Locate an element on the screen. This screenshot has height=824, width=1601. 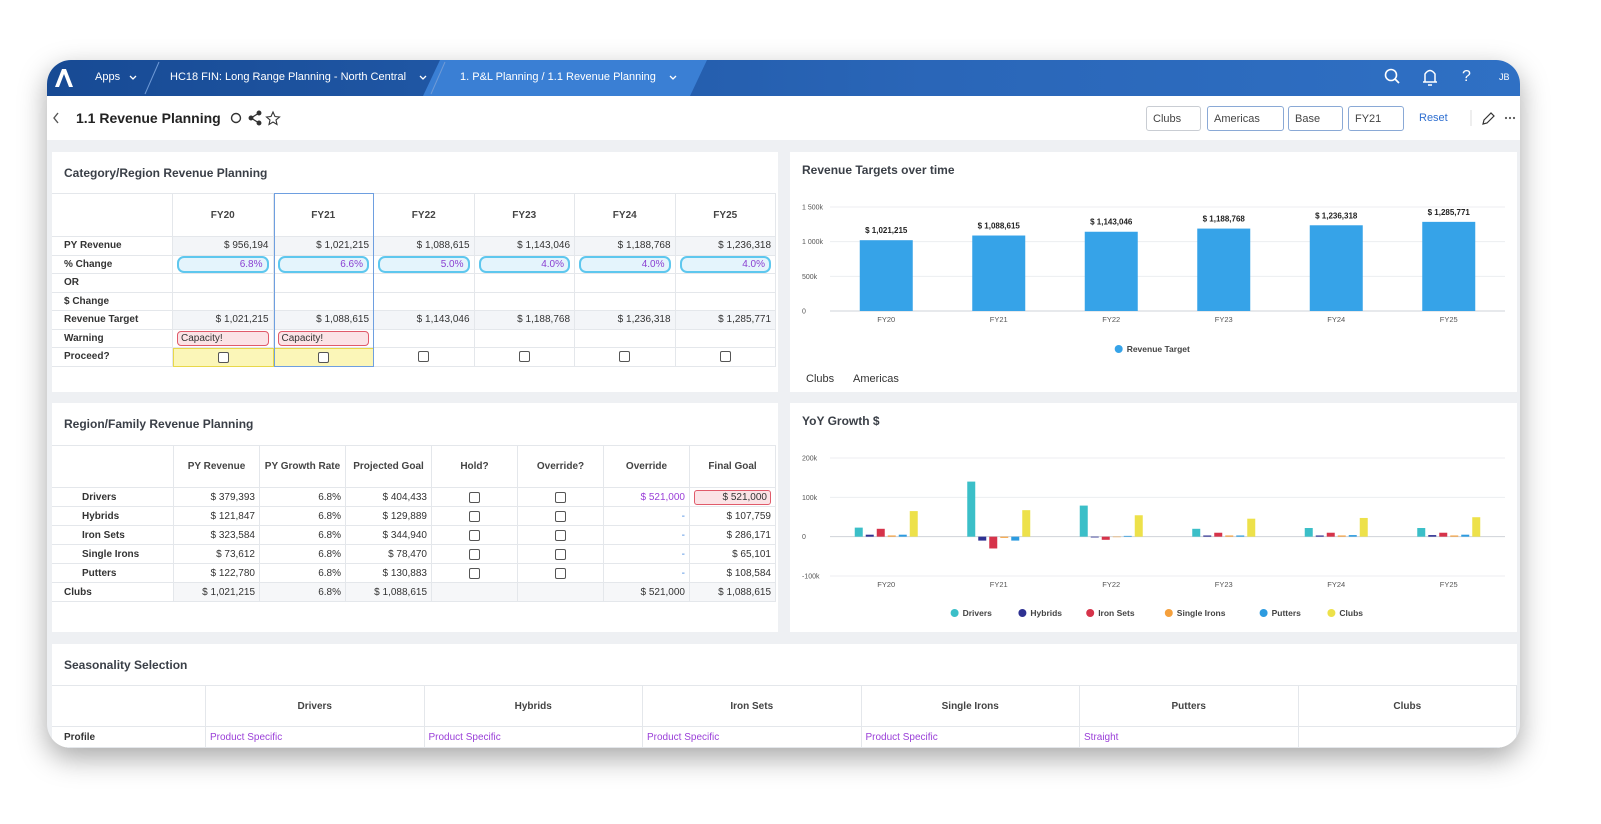
table-cell: $ 379,393 is located at coordinates (217, 497).